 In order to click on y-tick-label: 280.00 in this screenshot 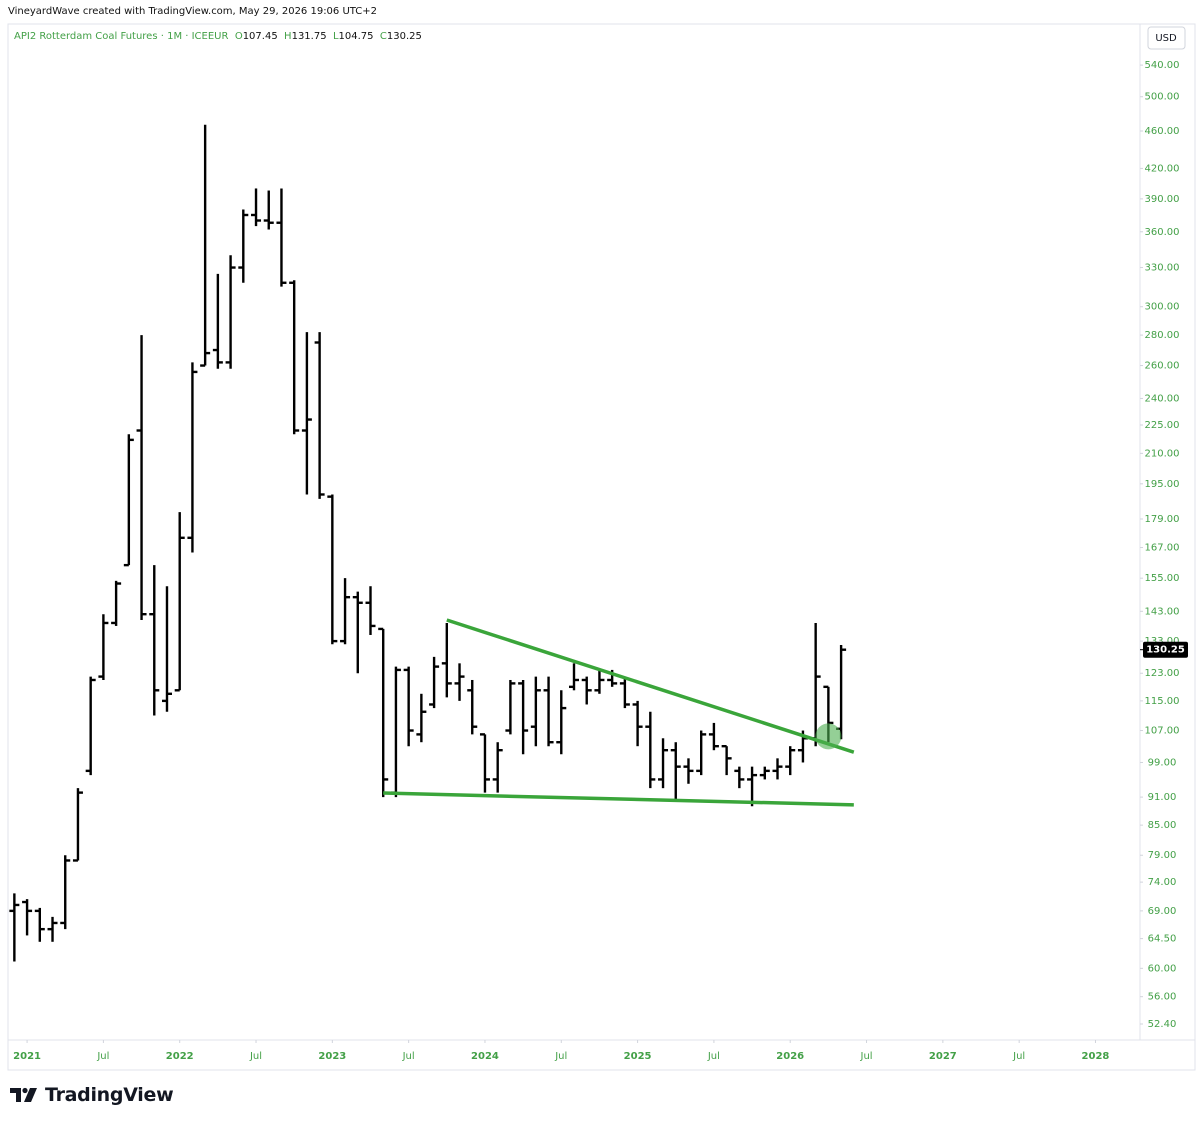, I will do `click(1162, 335)`.